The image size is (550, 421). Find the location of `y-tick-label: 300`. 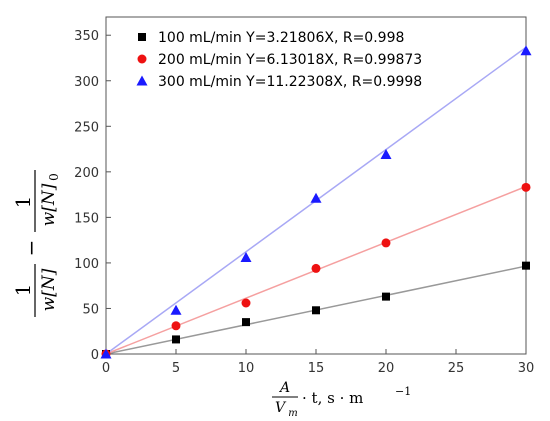

y-tick-label: 300 is located at coordinates (86, 82).